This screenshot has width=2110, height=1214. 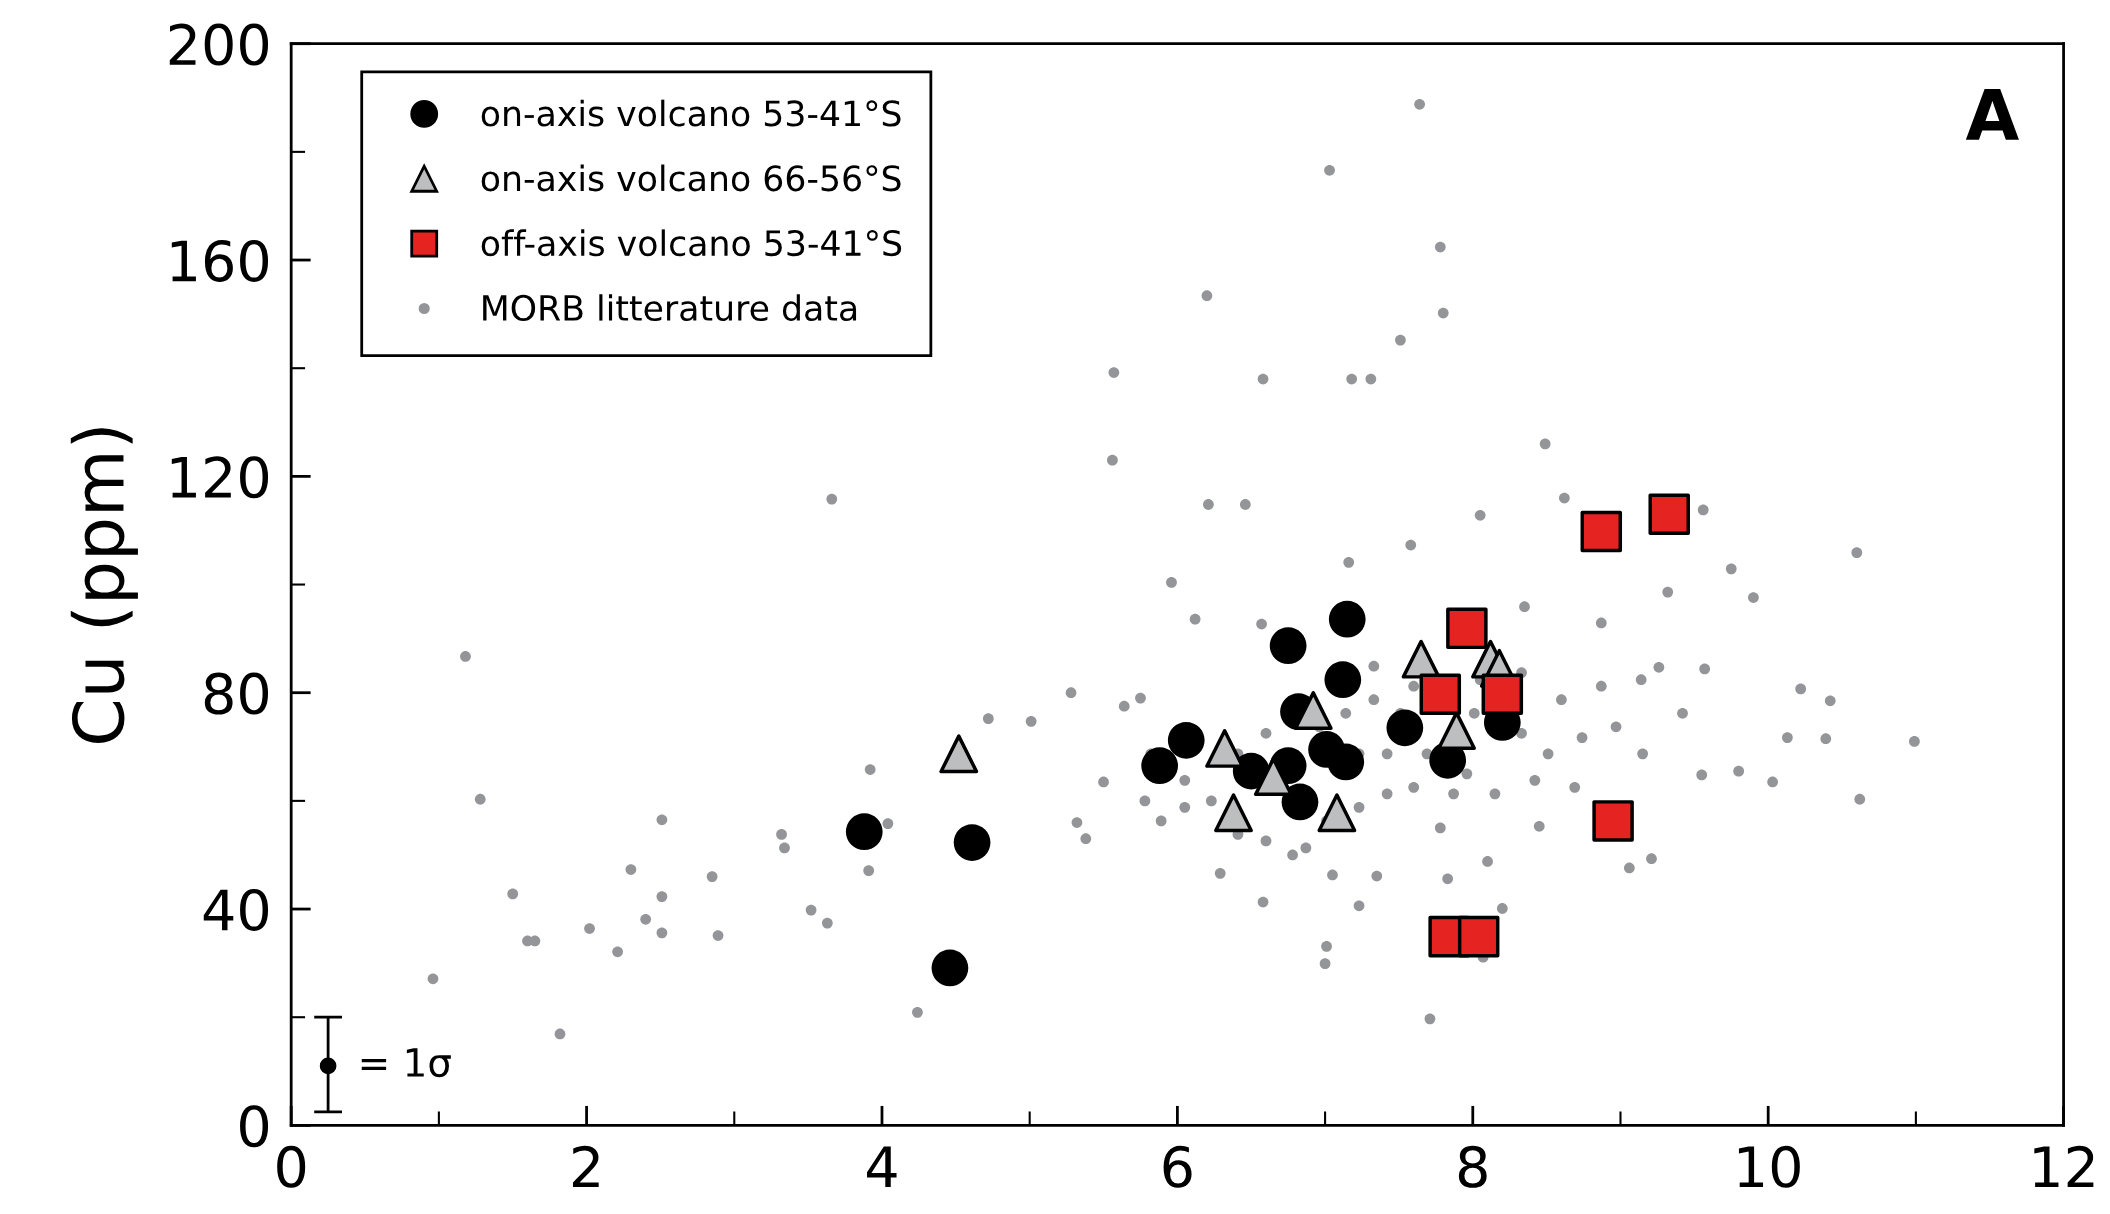 What do you see at coordinates (1177, 1166) in the screenshot?
I see `x-tick-label: 6` at bounding box center [1177, 1166].